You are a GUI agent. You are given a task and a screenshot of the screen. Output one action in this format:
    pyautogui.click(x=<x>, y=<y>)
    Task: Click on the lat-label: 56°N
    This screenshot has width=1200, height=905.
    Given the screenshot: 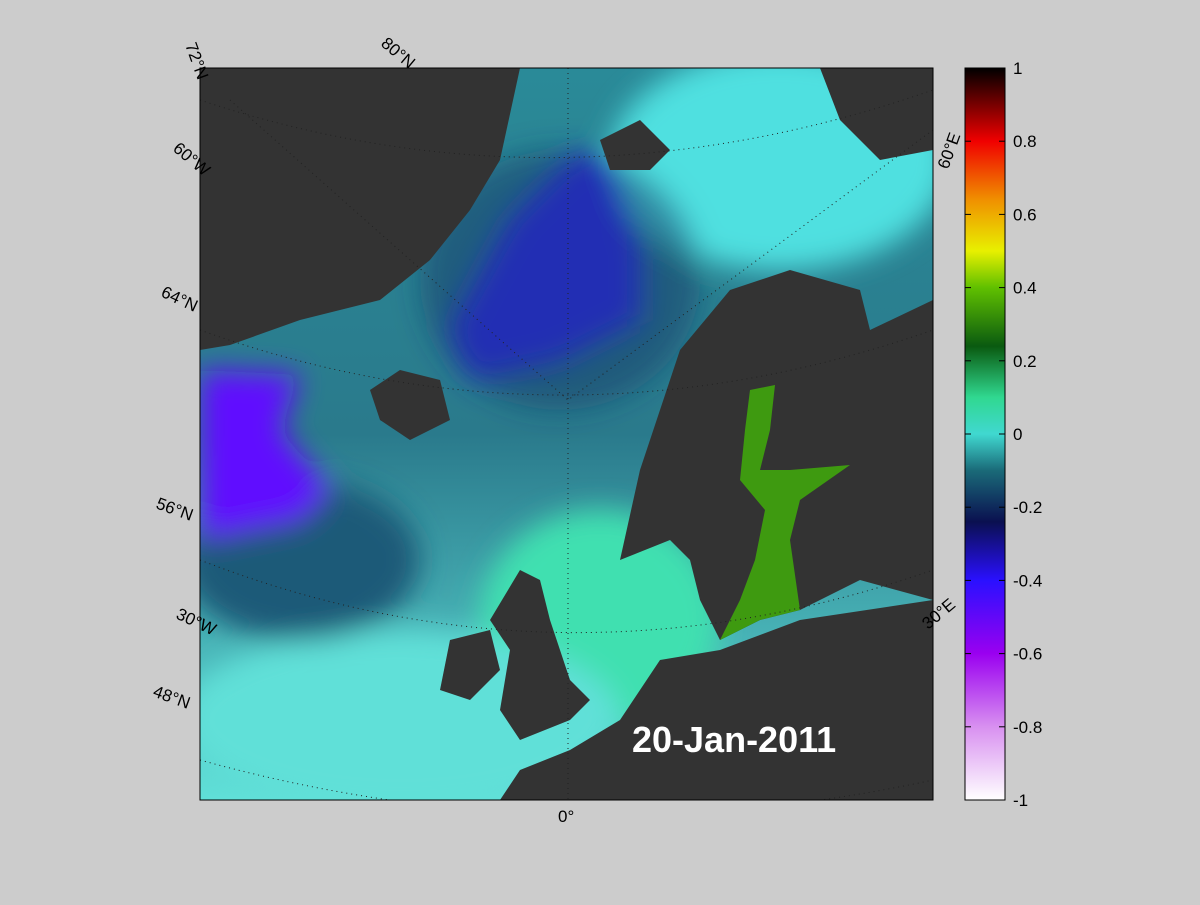 What is the action you would take?
    pyautogui.click(x=175, y=509)
    